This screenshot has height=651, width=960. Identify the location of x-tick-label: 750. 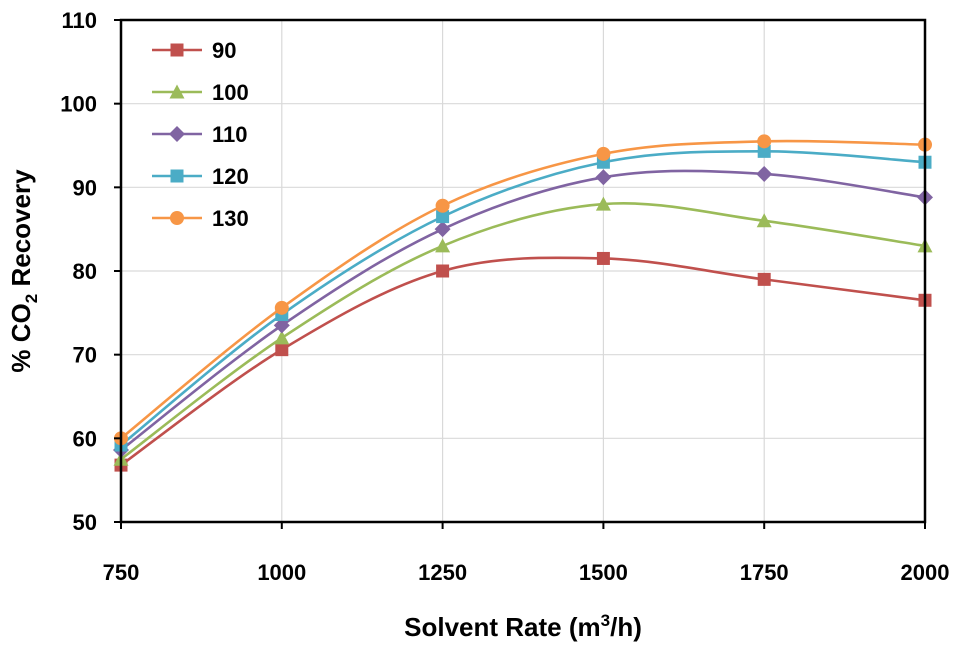
(121, 572).